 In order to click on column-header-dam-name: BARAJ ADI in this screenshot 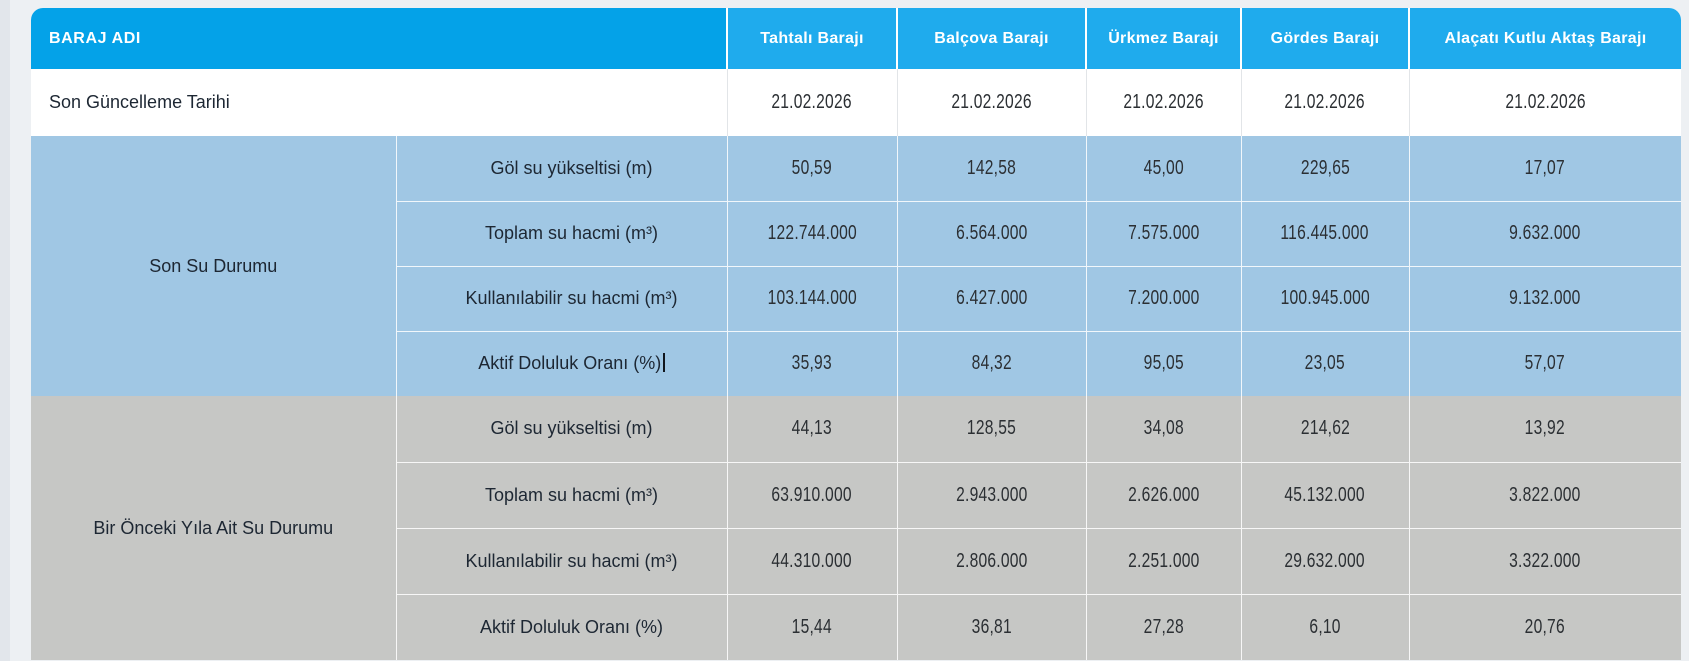, I will do `click(379, 38)`.